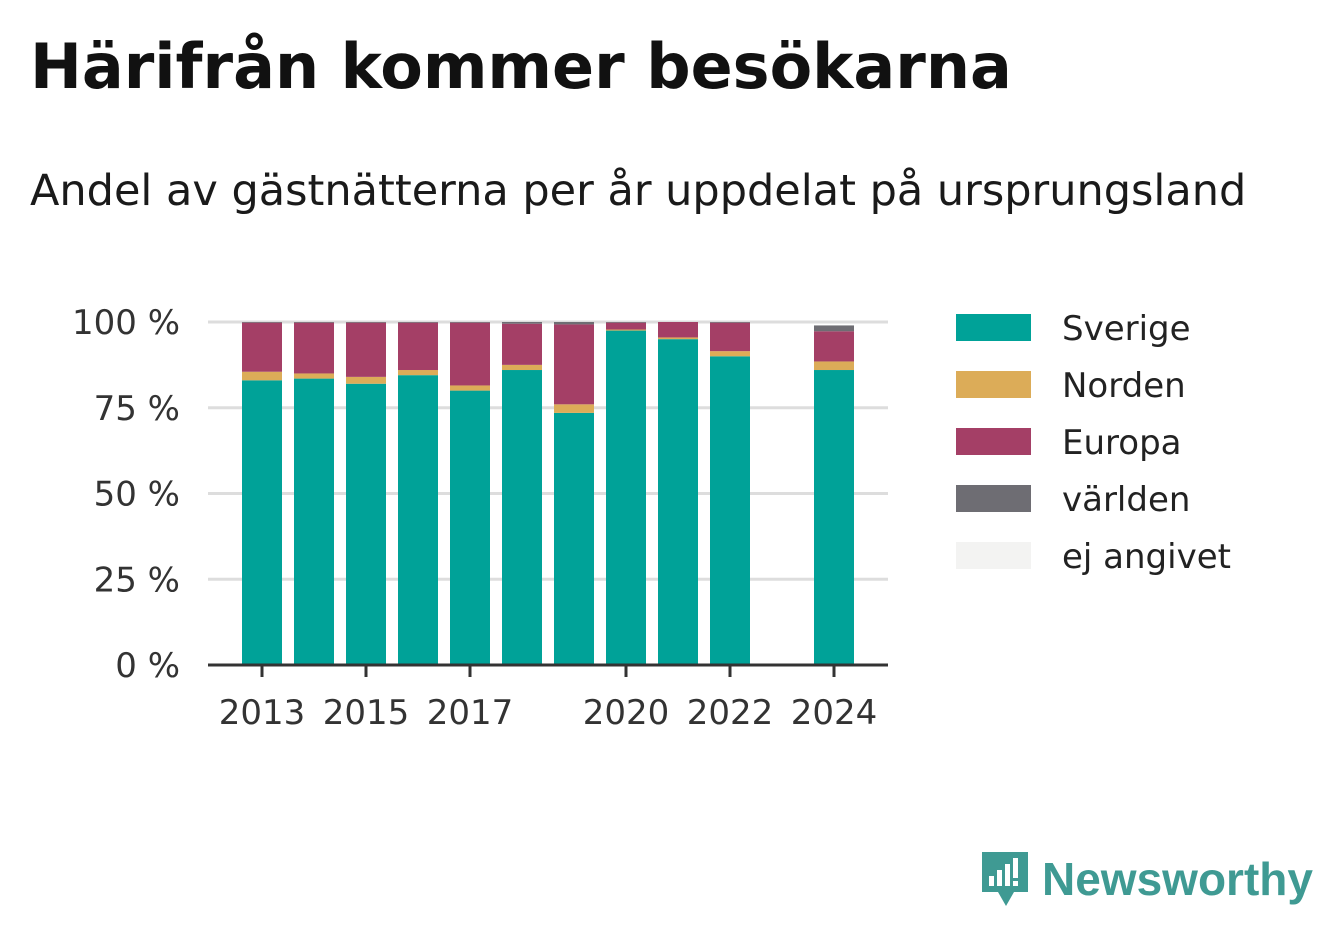 This screenshot has width=1322, height=939. What do you see at coordinates (1146, 557) in the screenshot?
I see `legend-label: ej angivet` at bounding box center [1146, 557].